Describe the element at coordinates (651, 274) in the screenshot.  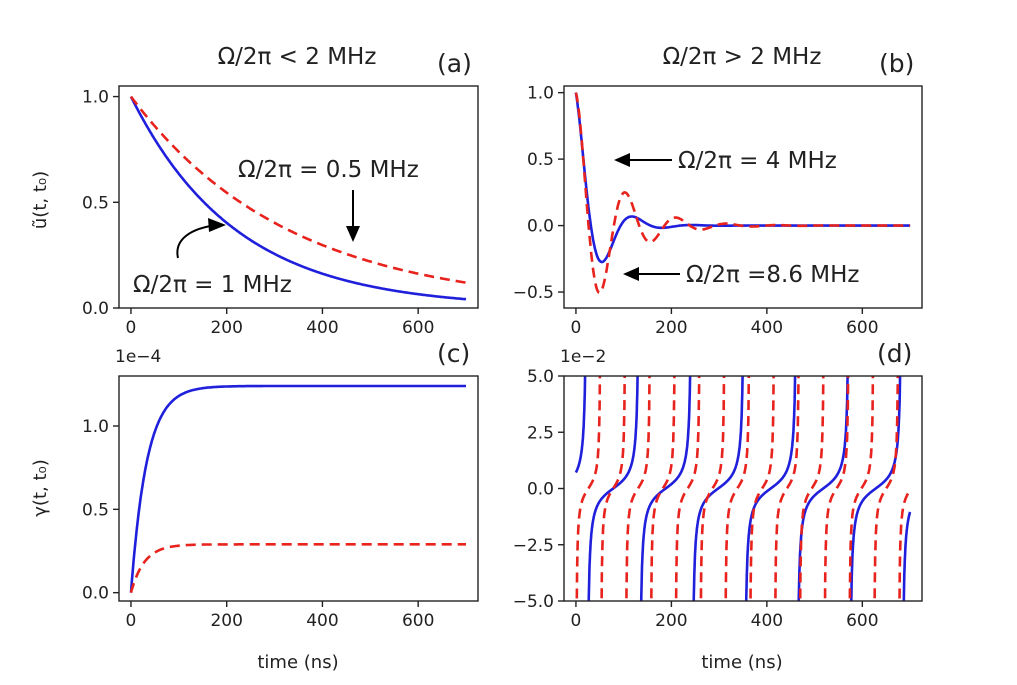
I see `arrow-b-eight-mhz` at that location.